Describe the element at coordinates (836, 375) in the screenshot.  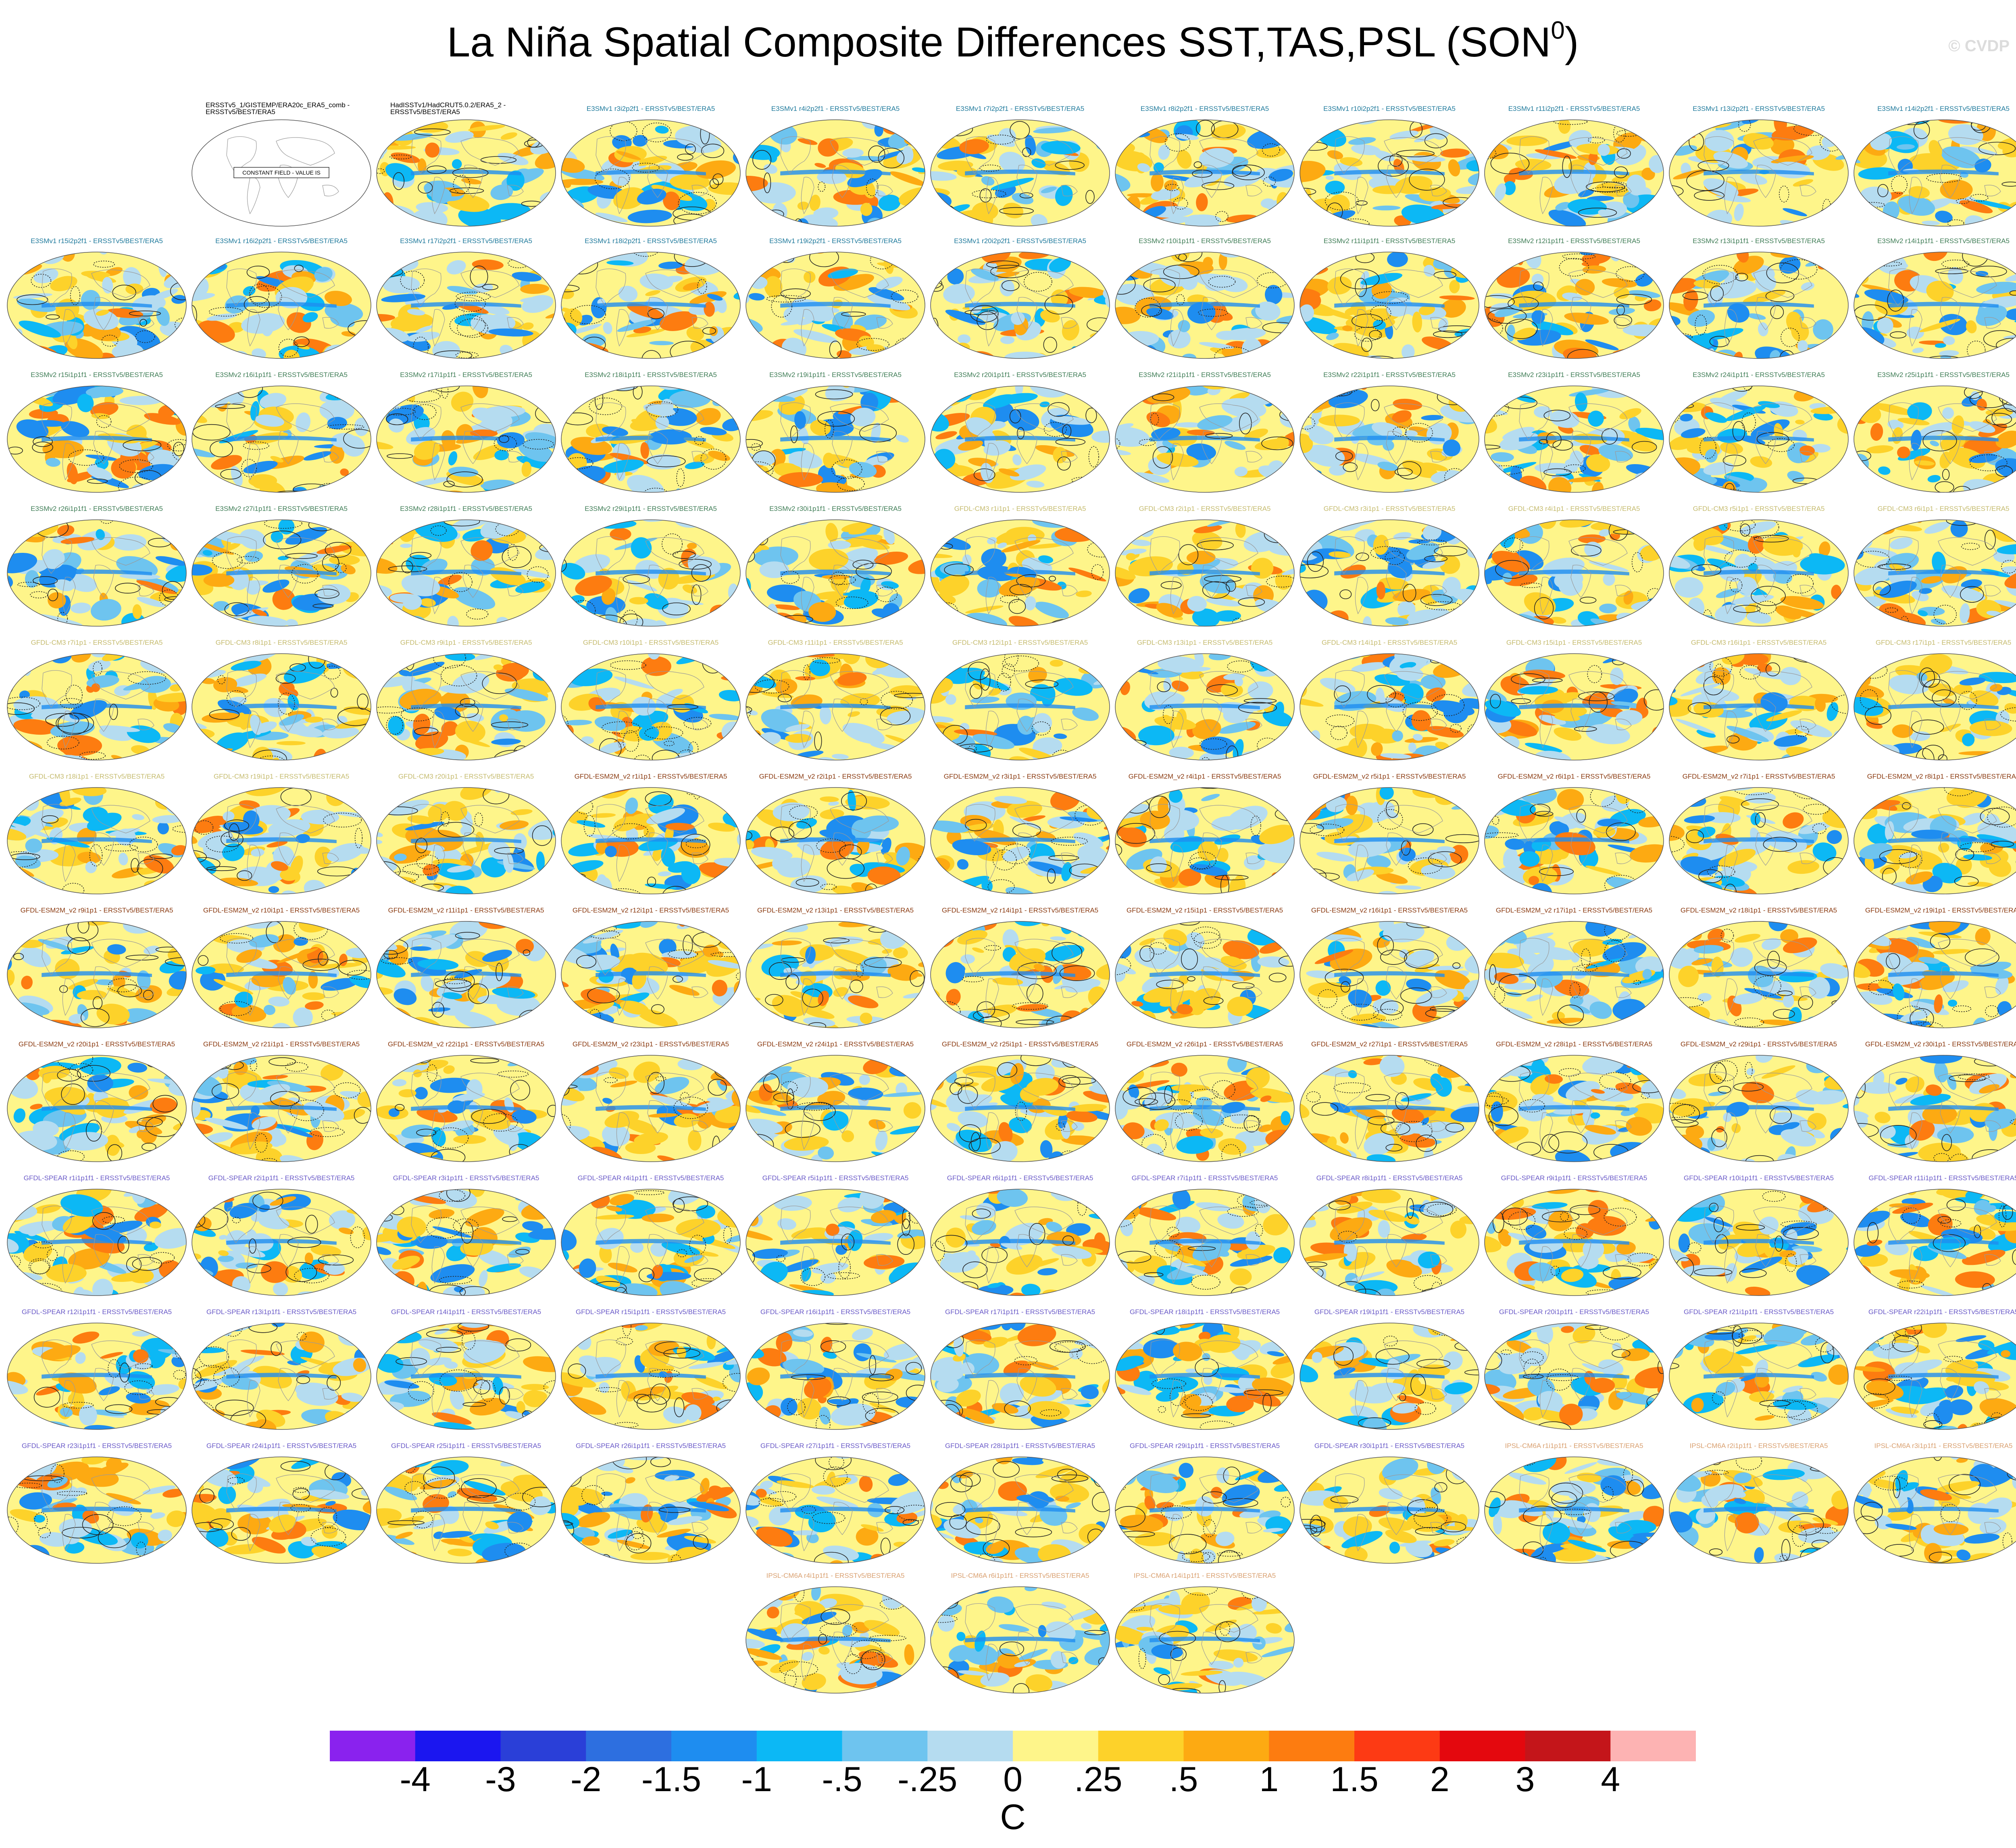
I see `panel-title: E3SMv2 r19i1p1f1 - ERSSTv5/BEST/ERA5` at that location.